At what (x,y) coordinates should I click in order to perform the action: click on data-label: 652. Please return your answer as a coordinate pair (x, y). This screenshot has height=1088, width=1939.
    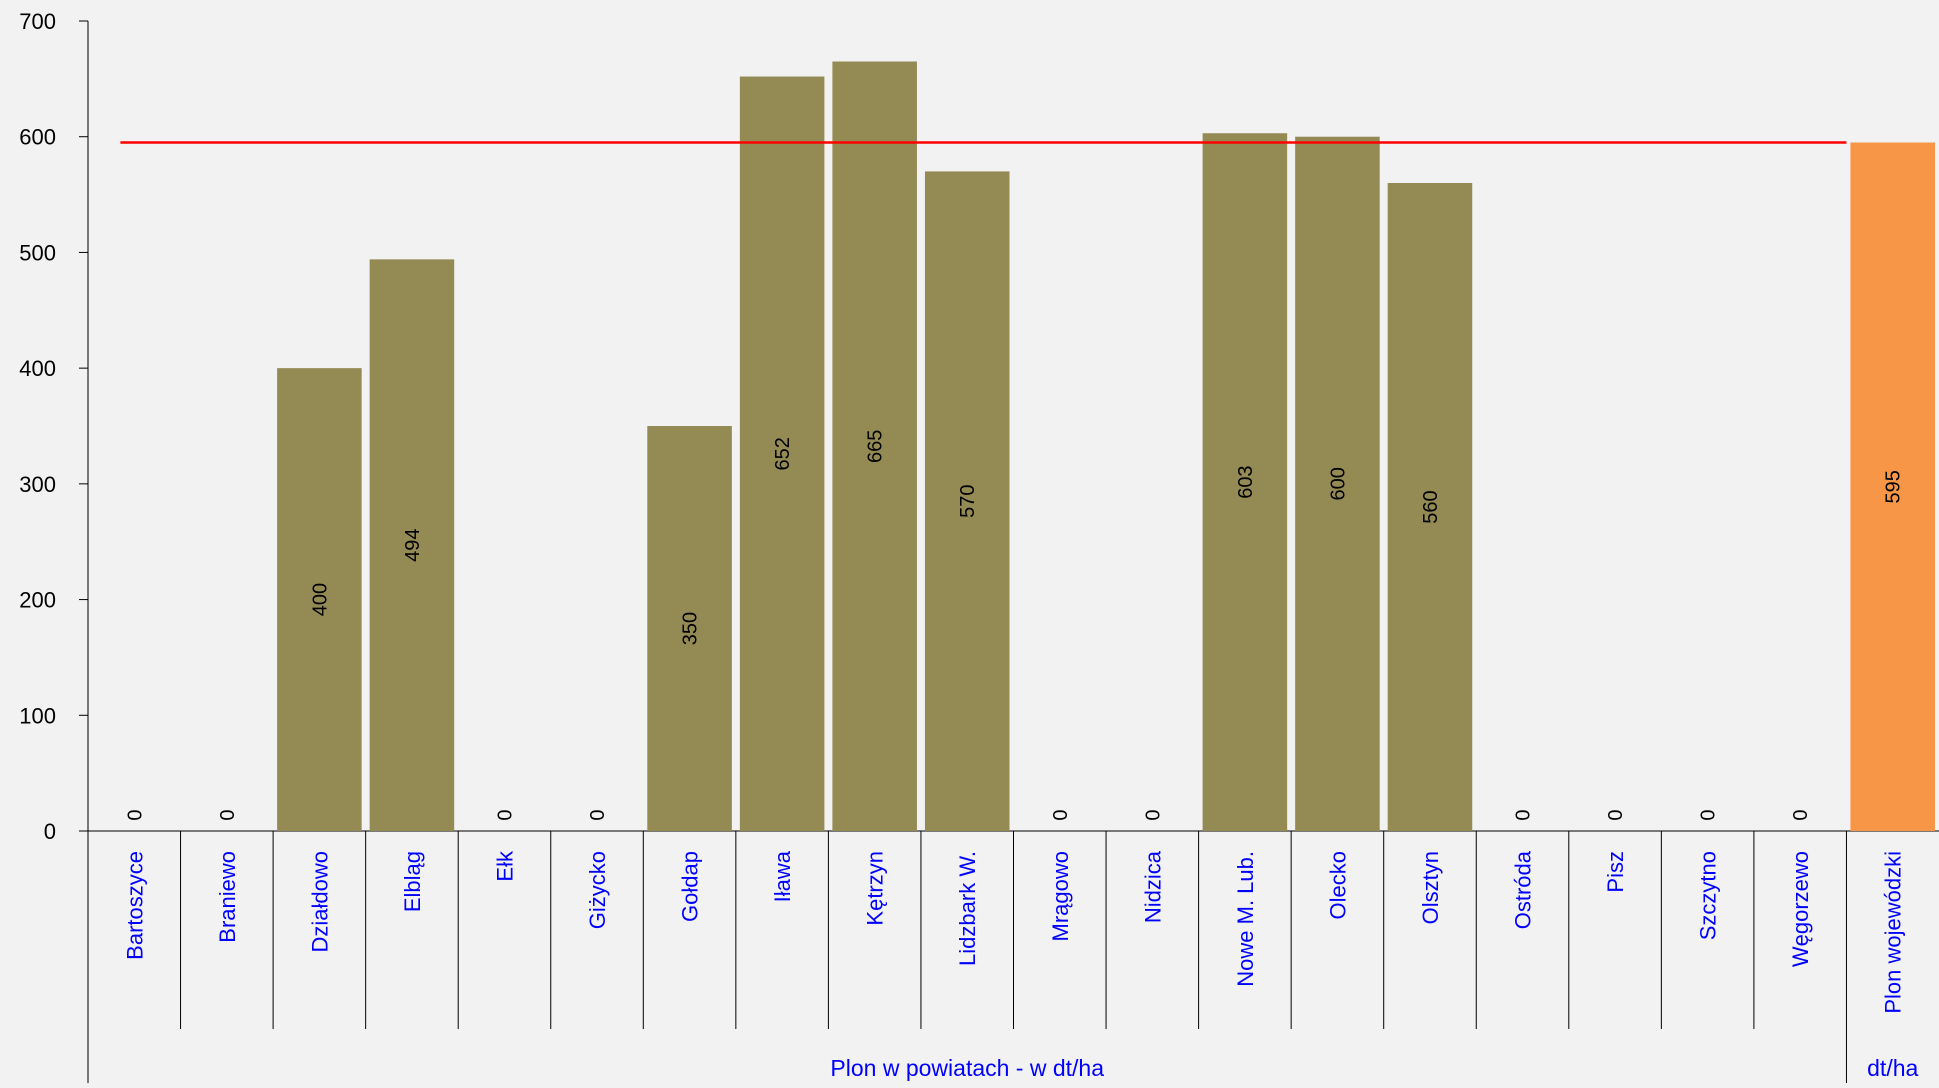
    Looking at the image, I should click on (783, 453).